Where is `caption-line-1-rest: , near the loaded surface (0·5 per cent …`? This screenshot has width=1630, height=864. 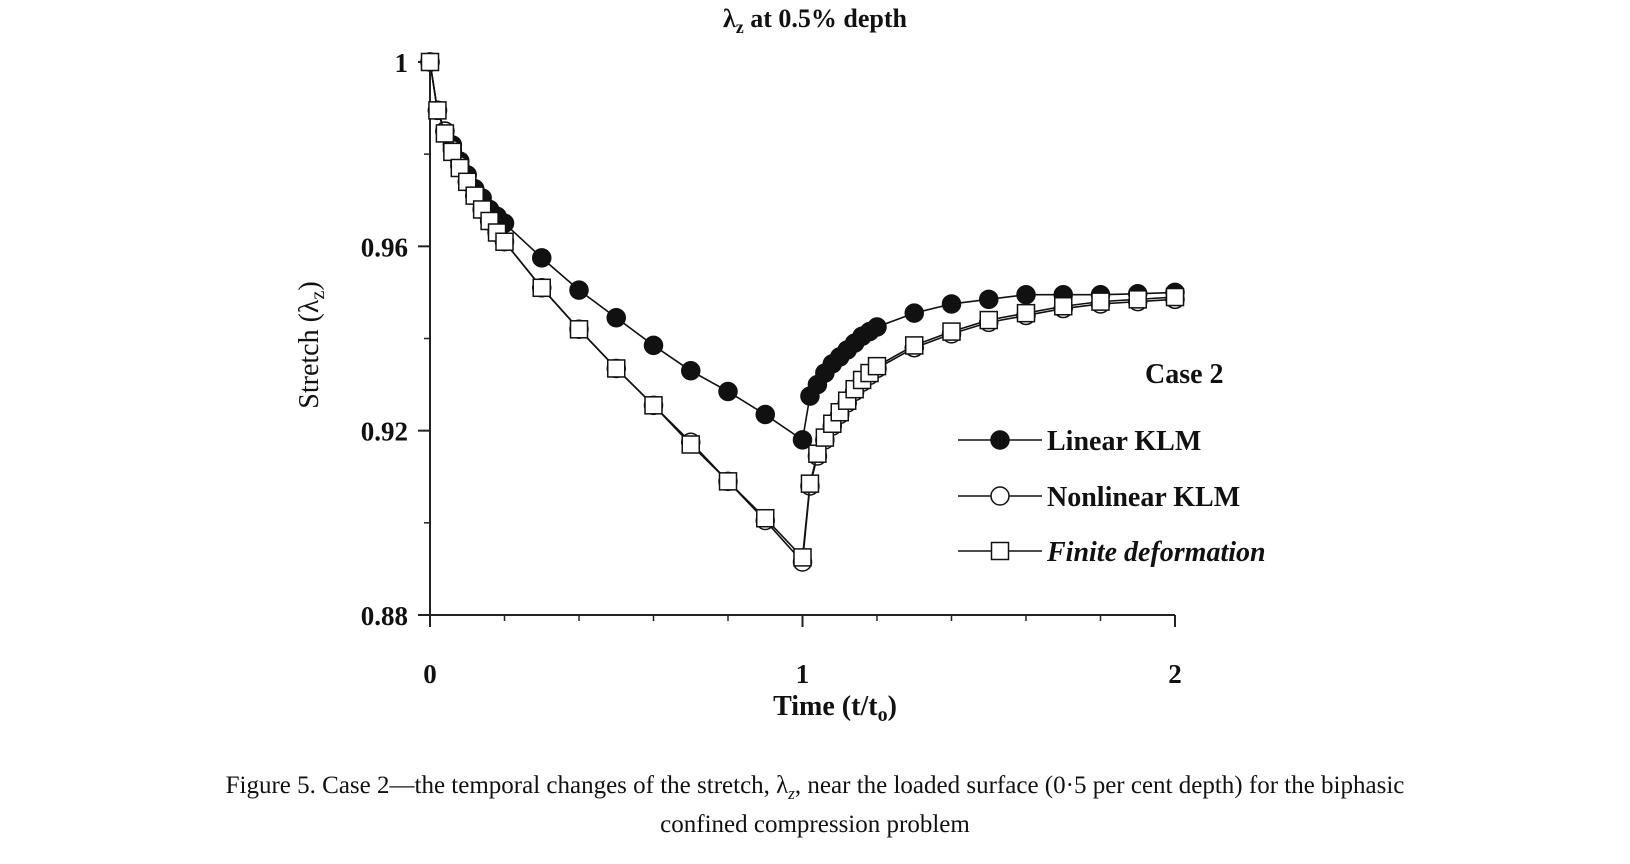
caption-line-1-rest: , near the loaded surface (0·5 per cent … is located at coordinates (1099, 785).